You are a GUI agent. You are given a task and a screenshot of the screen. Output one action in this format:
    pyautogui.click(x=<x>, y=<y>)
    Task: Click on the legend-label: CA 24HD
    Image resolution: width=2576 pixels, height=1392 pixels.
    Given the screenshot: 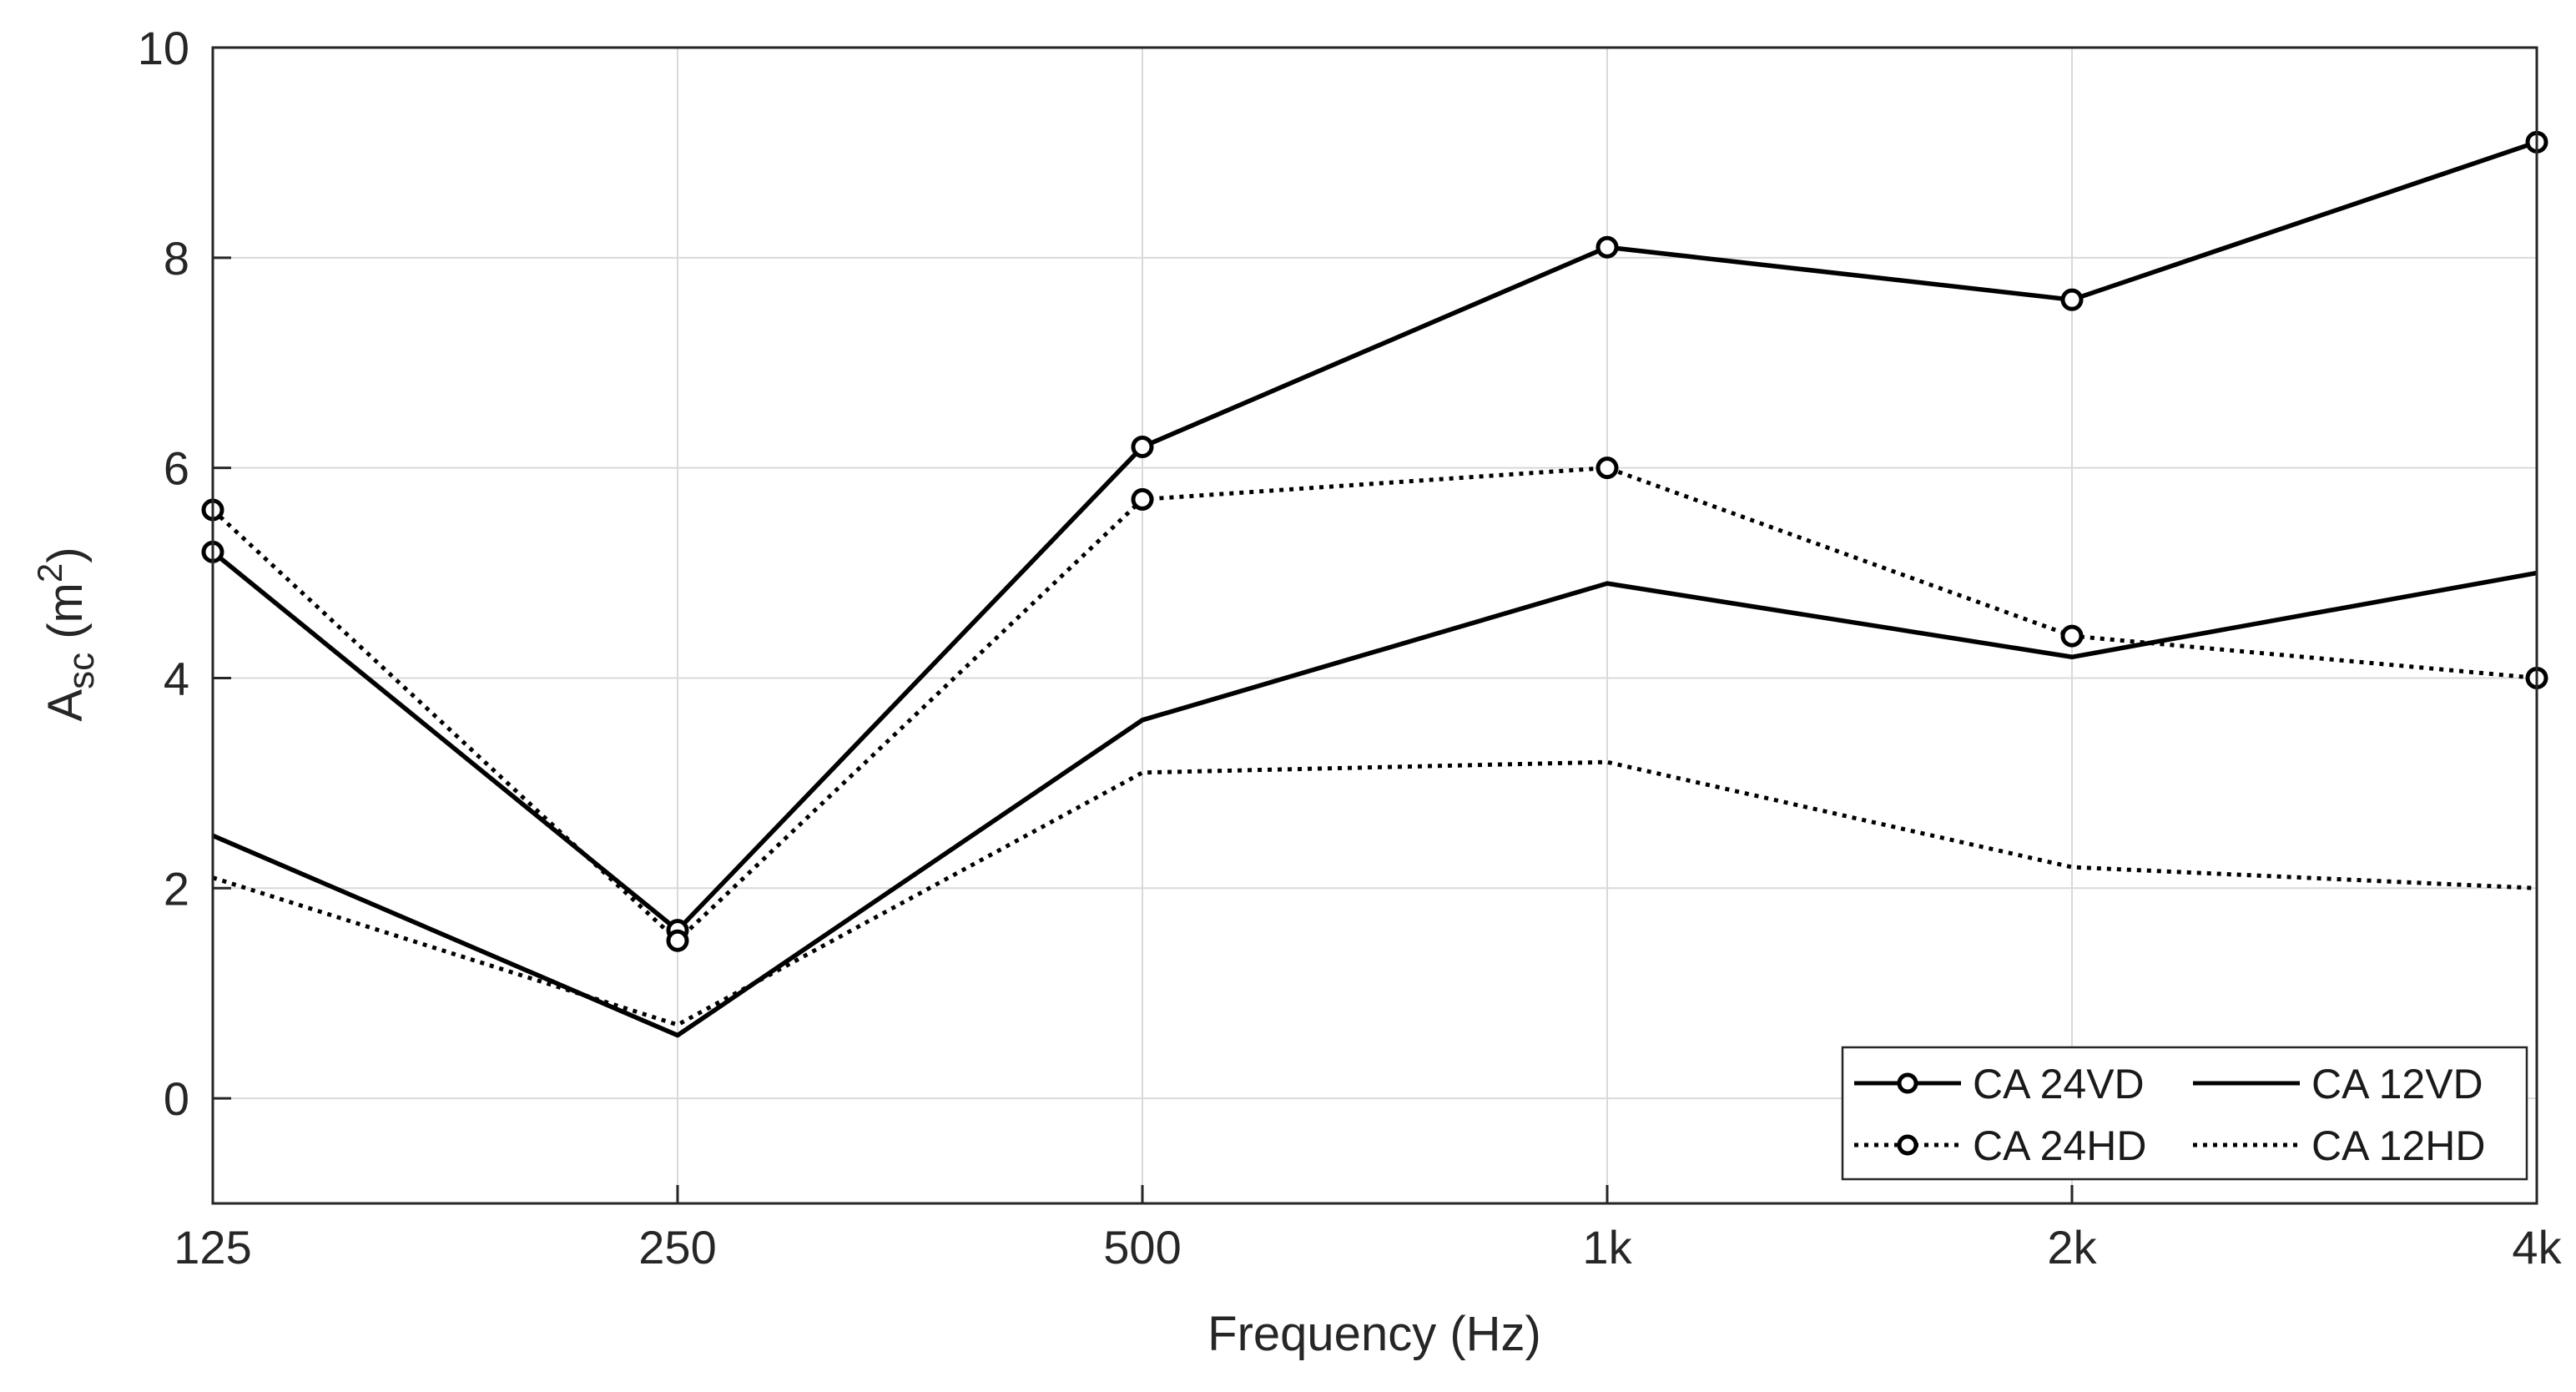 What is the action you would take?
    pyautogui.click(x=2059, y=1145)
    